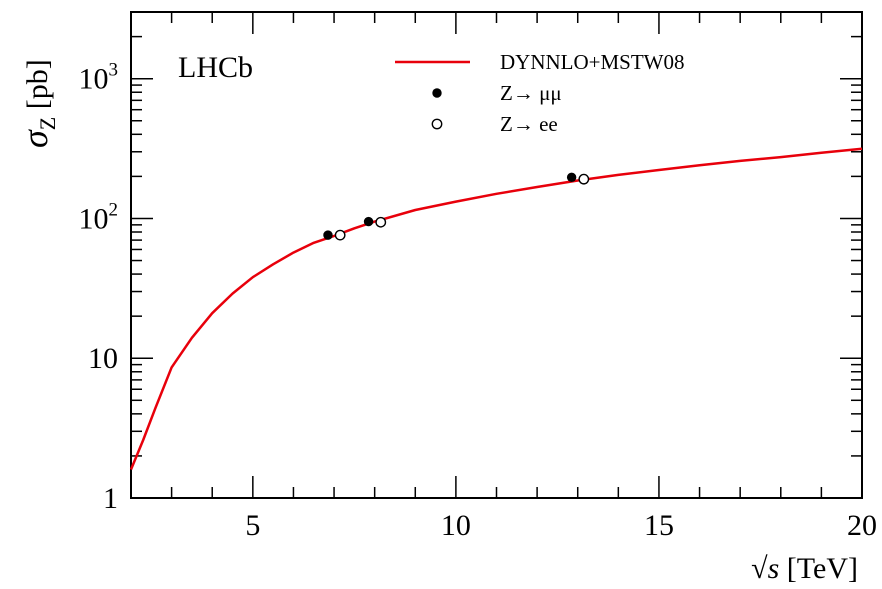 This screenshot has width=882, height=589. Describe the element at coordinates (437, 93) in the screenshot. I see `legend-marker-mumu` at that location.